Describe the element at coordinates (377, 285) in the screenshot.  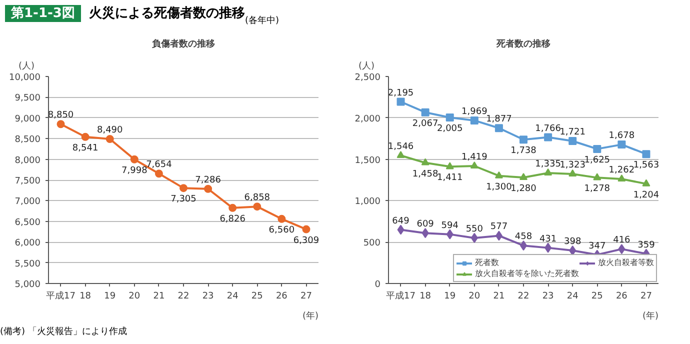
I see `y-tick-label: 0` at that location.